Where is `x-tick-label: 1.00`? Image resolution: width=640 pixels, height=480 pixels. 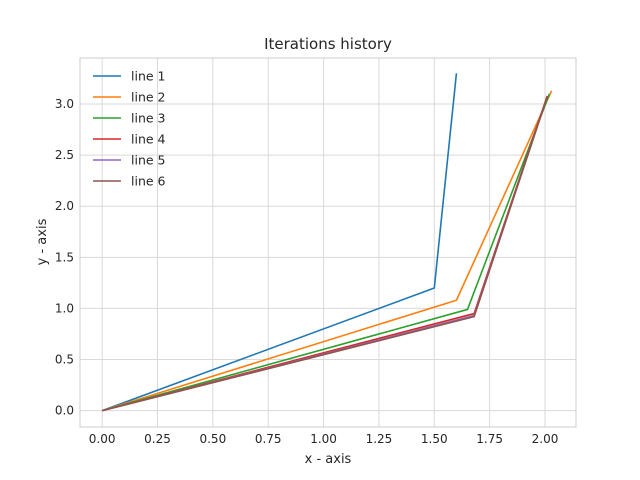
x-tick-label: 1.00 is located at coordinates (323, 439).